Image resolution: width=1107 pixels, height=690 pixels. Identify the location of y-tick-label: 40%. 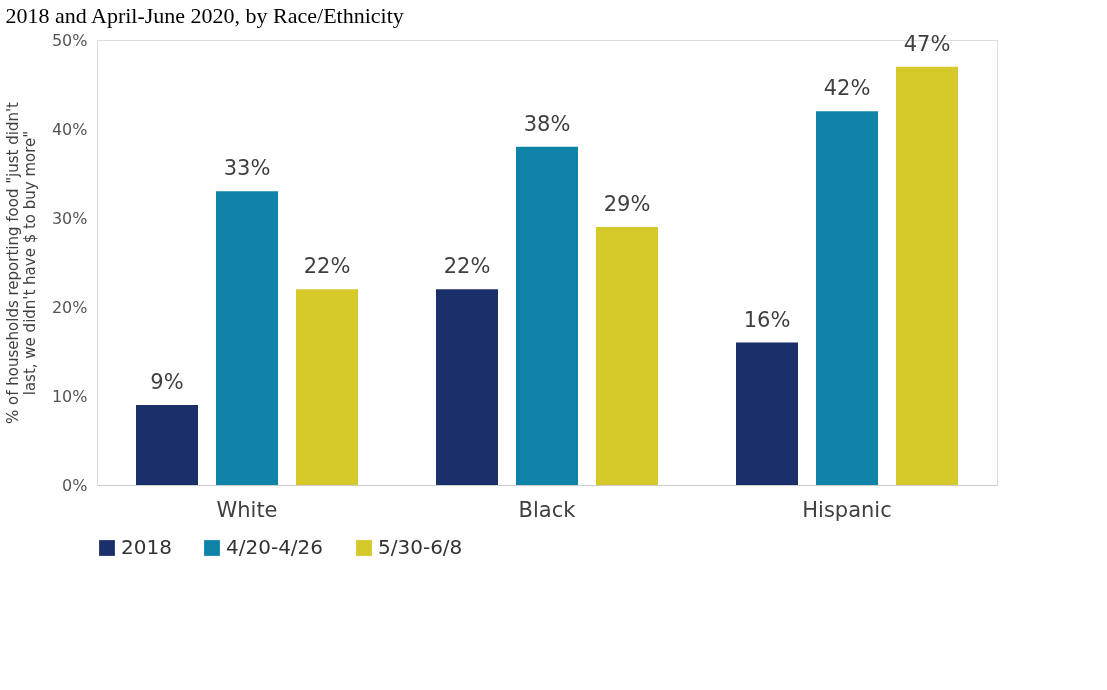
(69, 129).